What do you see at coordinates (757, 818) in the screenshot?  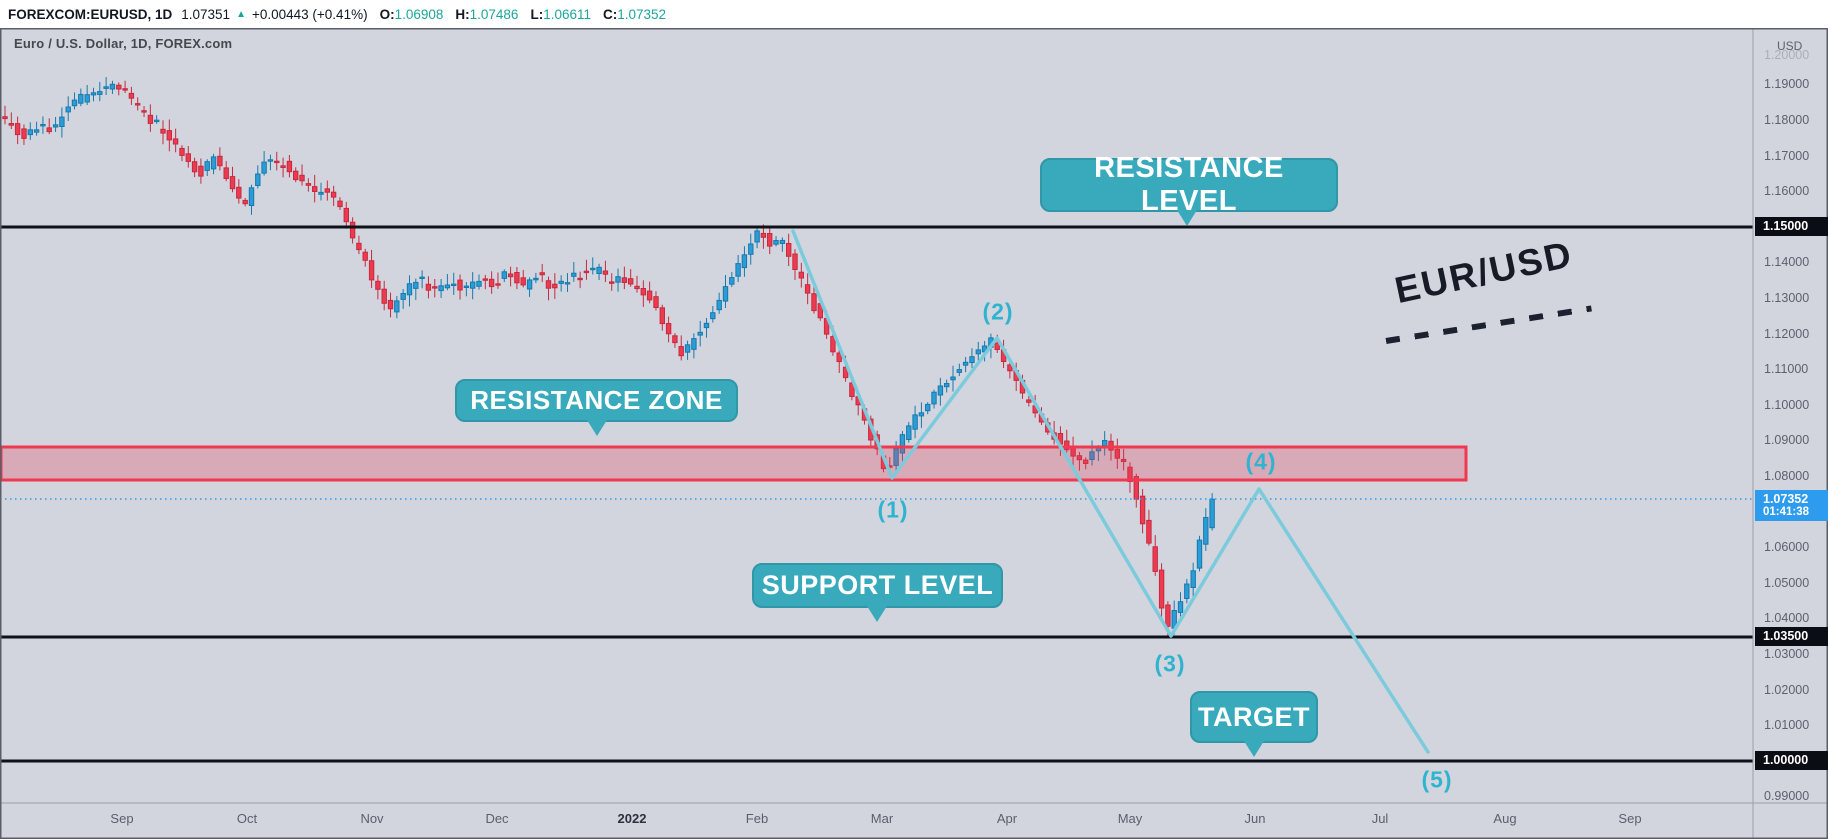 I see `time-tick-Feb: Feb` at bounding box center [757, 818].